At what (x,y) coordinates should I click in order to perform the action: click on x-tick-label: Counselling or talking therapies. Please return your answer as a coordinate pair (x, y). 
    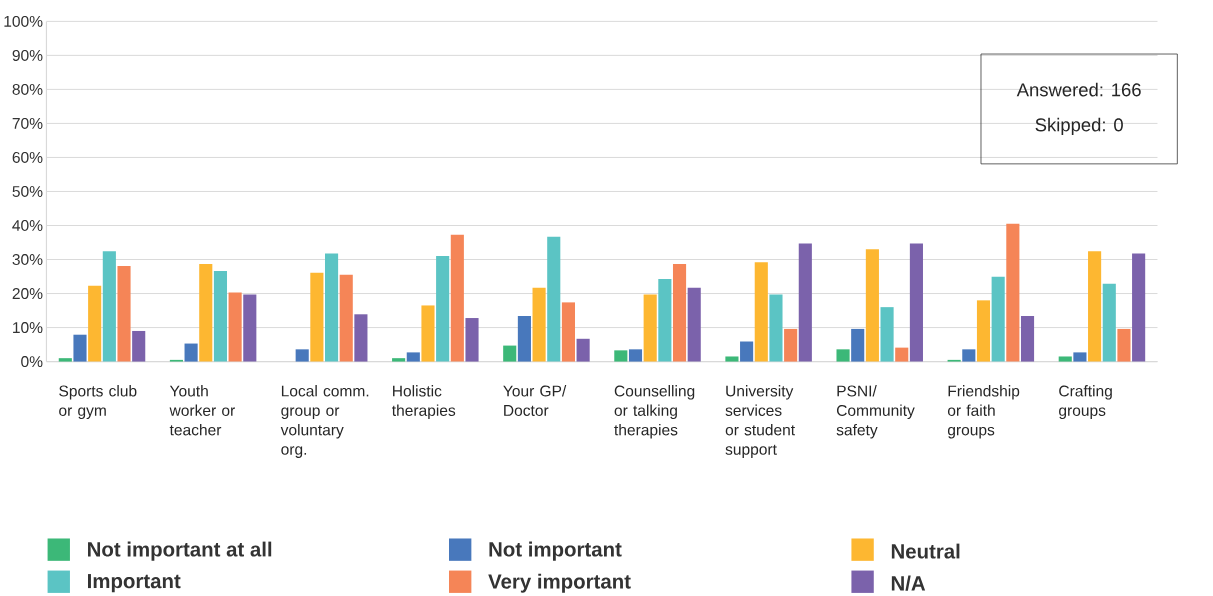
    Looking at the image, I should click on (654, 412).